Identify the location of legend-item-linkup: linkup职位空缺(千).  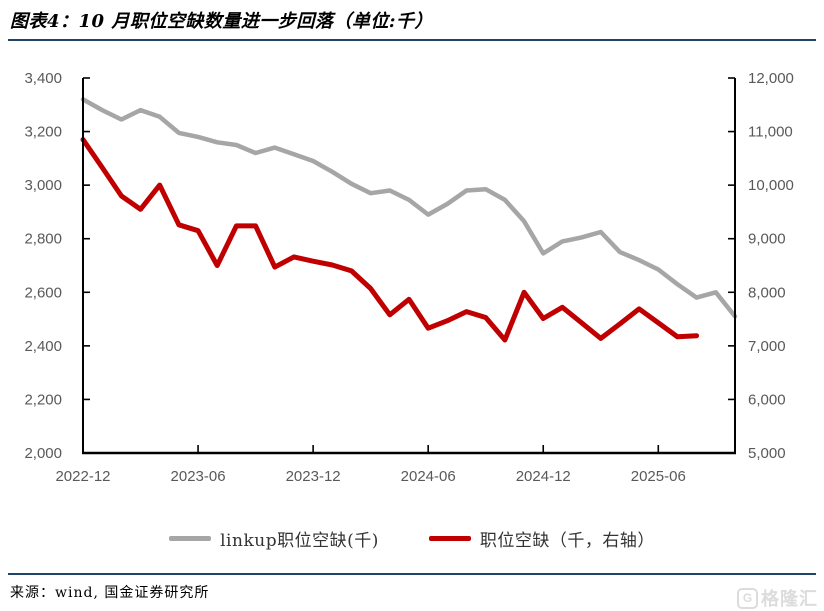
(274, 538).